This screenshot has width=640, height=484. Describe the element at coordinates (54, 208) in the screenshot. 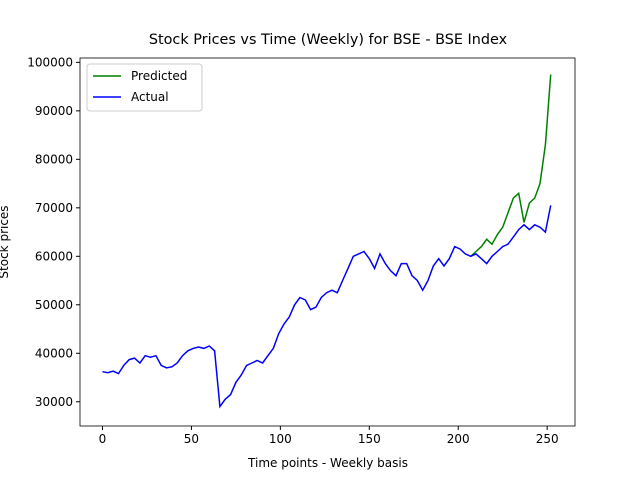

I see `y-tick-label: 70000` at that location.